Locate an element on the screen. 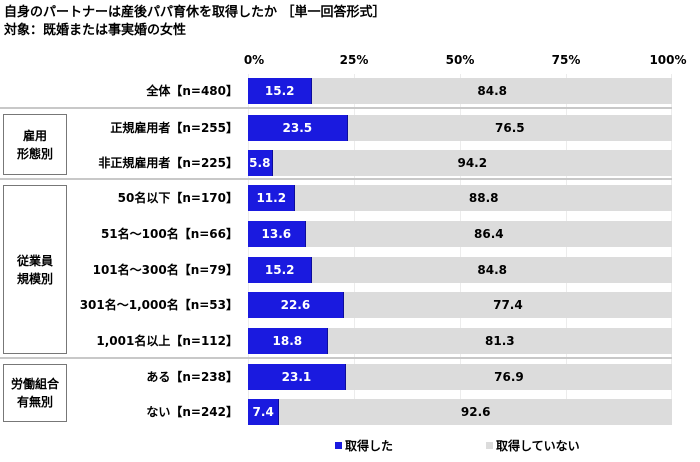  bar-segment-taken: 22.6 is located at coordinates (296, 305).